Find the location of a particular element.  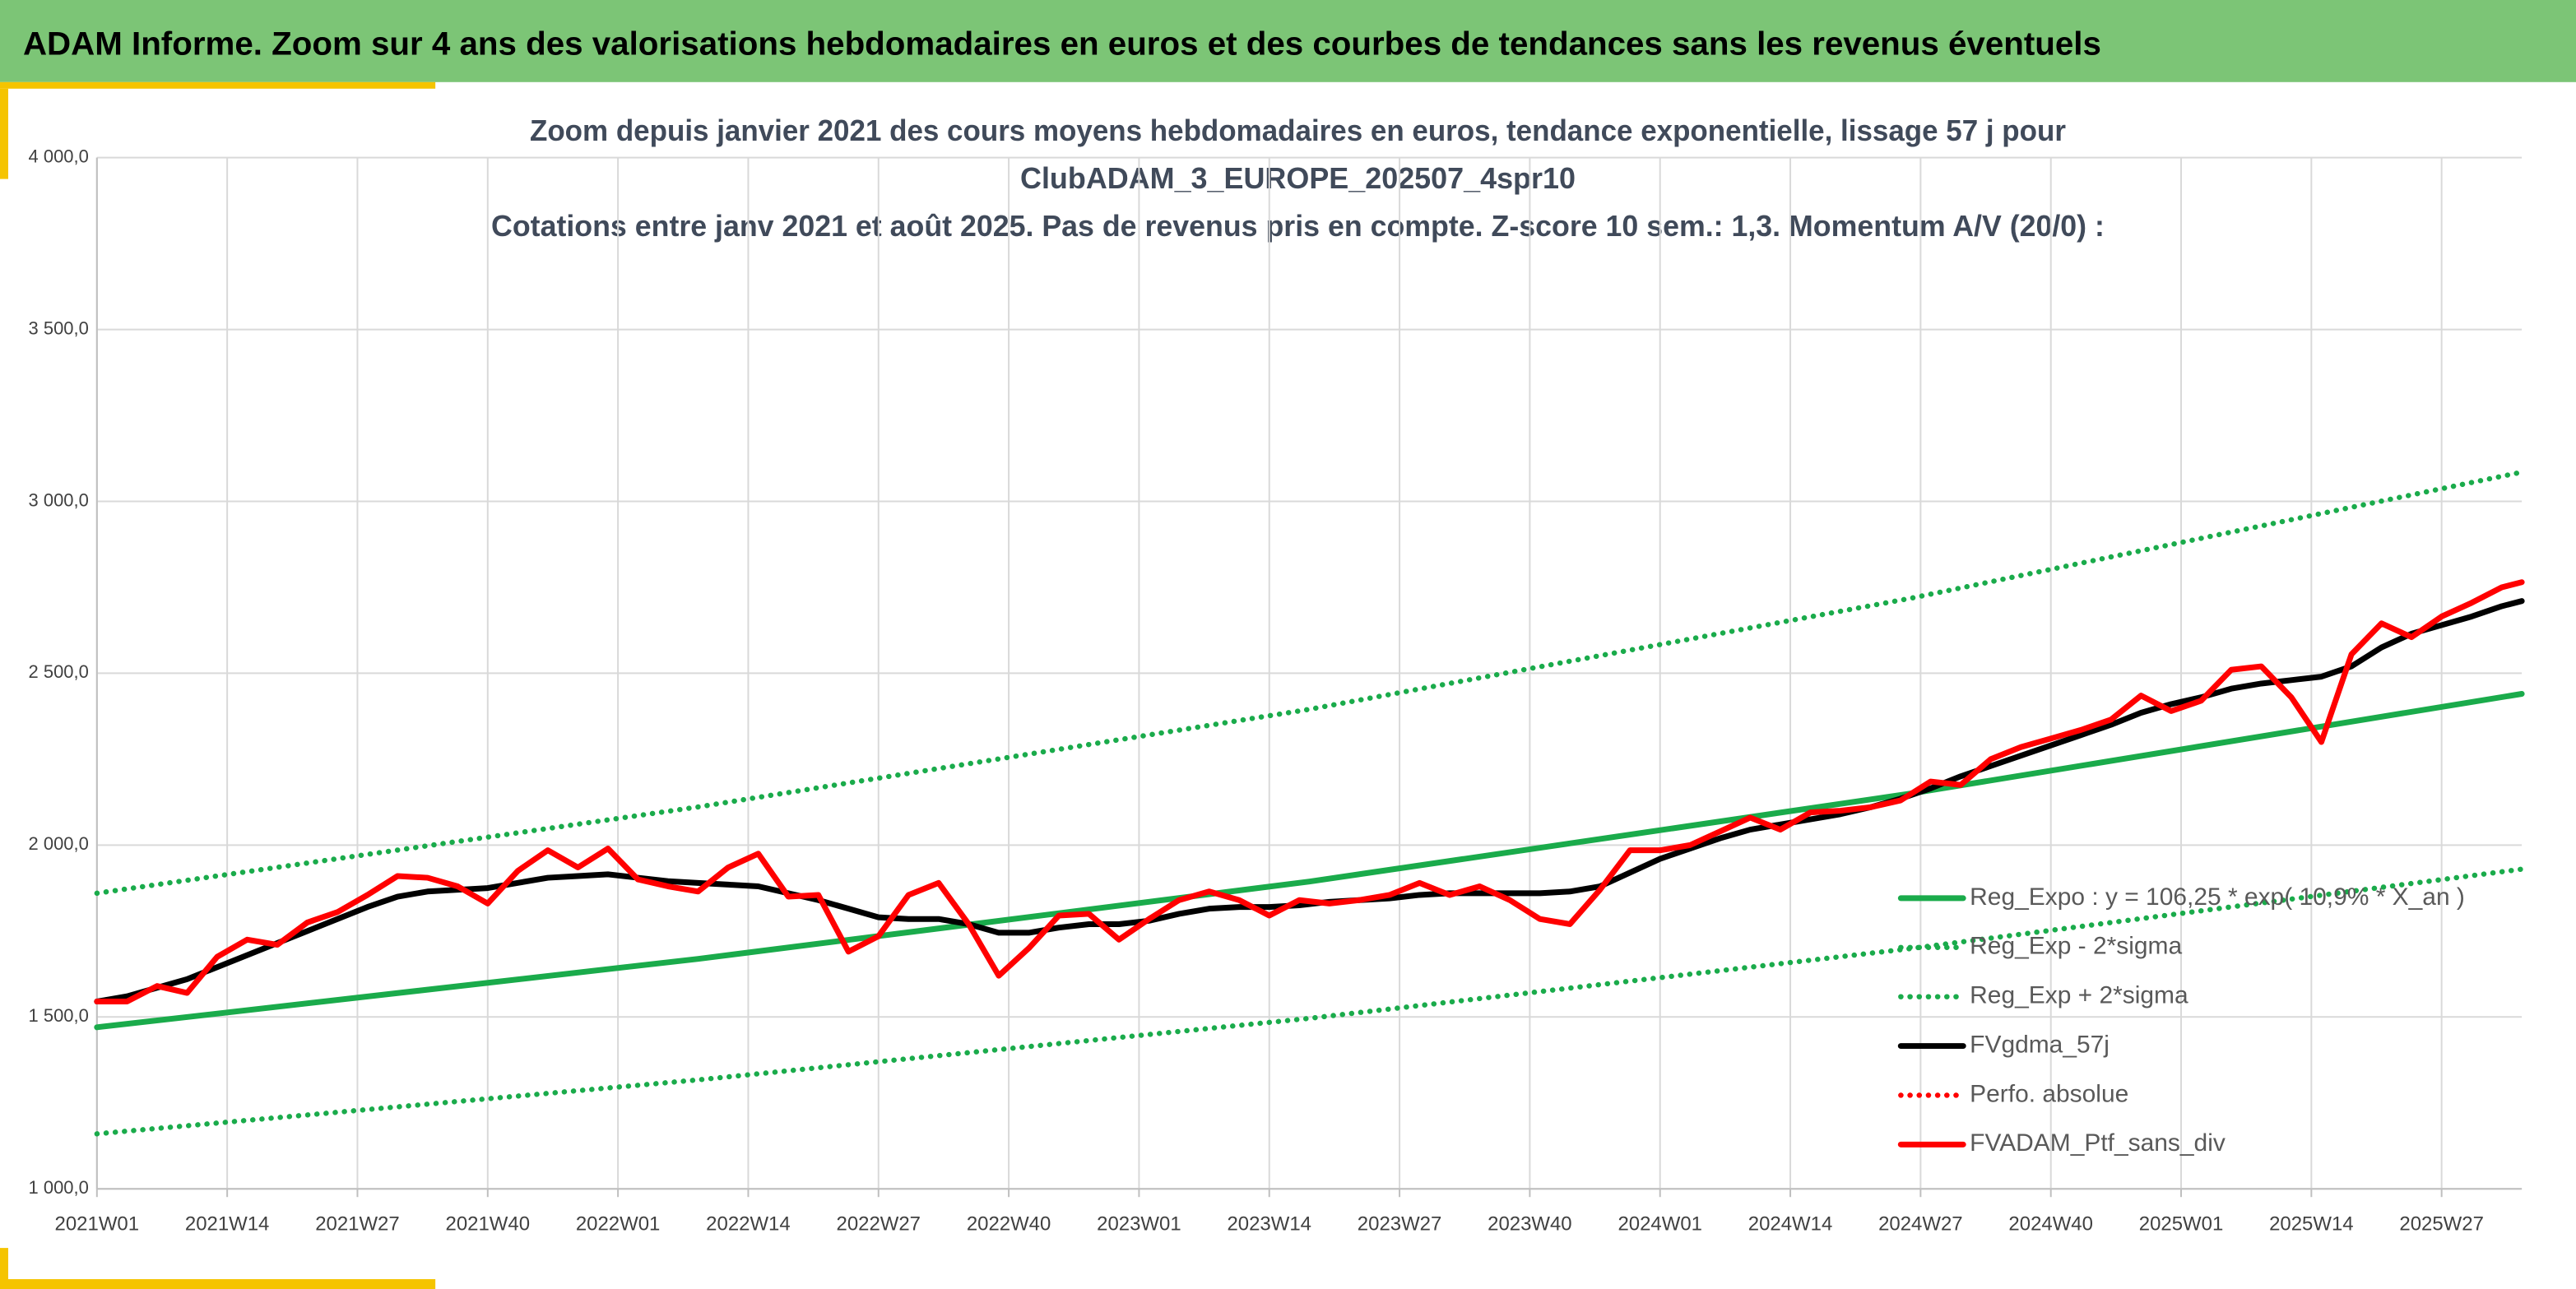

x-tick-label: 2022W14 is located at coordinates (748, 1223).